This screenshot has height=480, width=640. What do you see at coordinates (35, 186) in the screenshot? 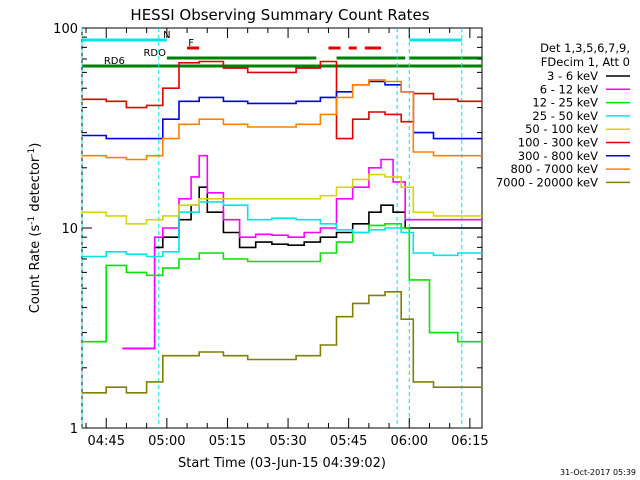
I see `y-axis-label-part: detector` at bounding box center [35, 186].